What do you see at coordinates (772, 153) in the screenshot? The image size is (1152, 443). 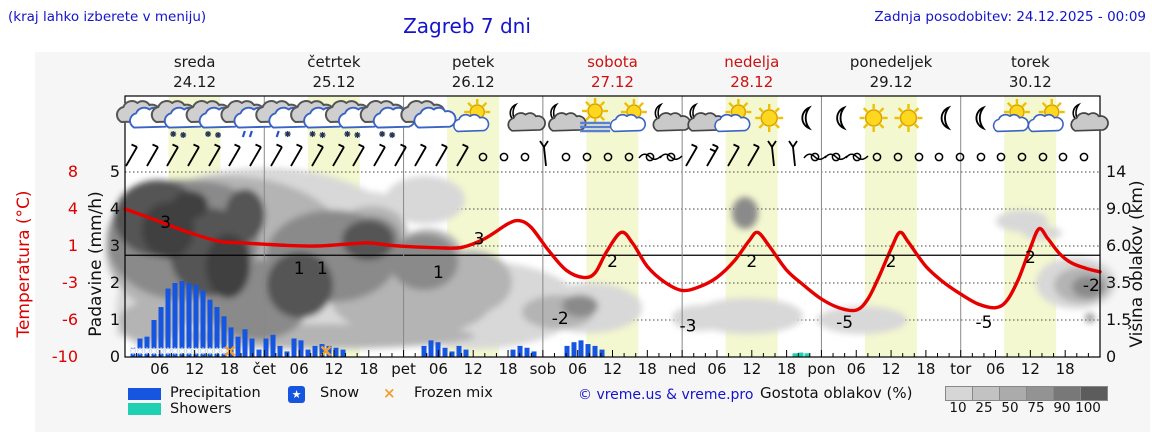 I see `wind-barby-symbol` at bounding box center [772, 153].